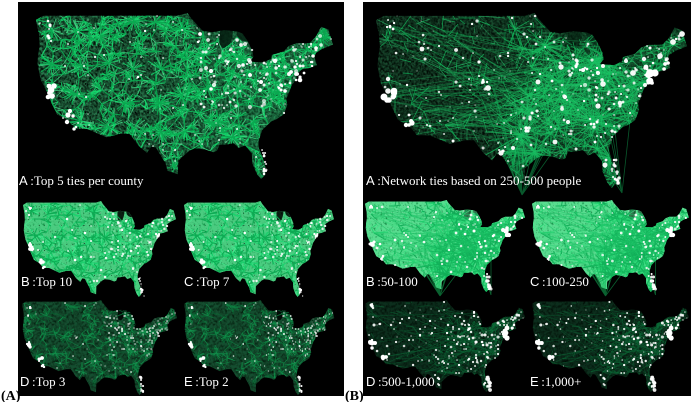 The image size is (691, 402). I want to click on svg-text: B :50-100, so click(392, 281).